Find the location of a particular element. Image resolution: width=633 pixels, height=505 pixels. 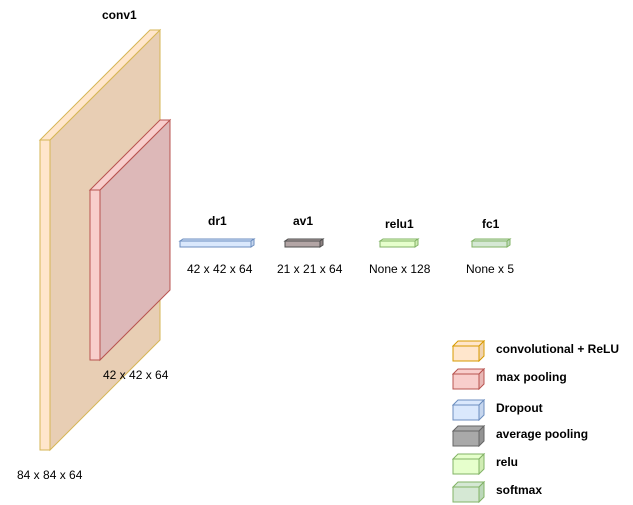

relu1-front-face is located at coordinates (397, 244).